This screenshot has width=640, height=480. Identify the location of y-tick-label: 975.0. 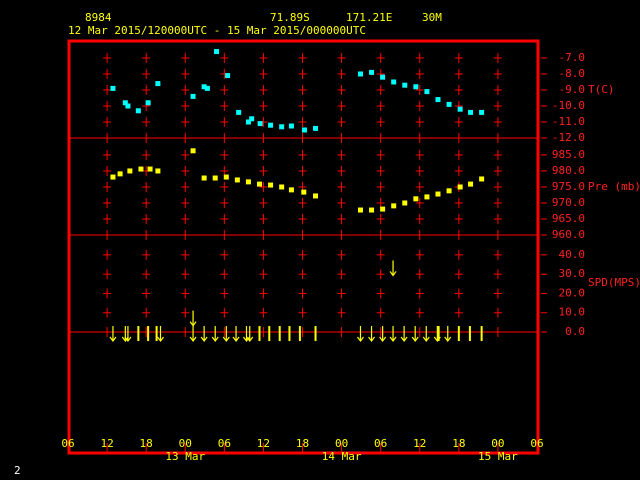
(568, 186).